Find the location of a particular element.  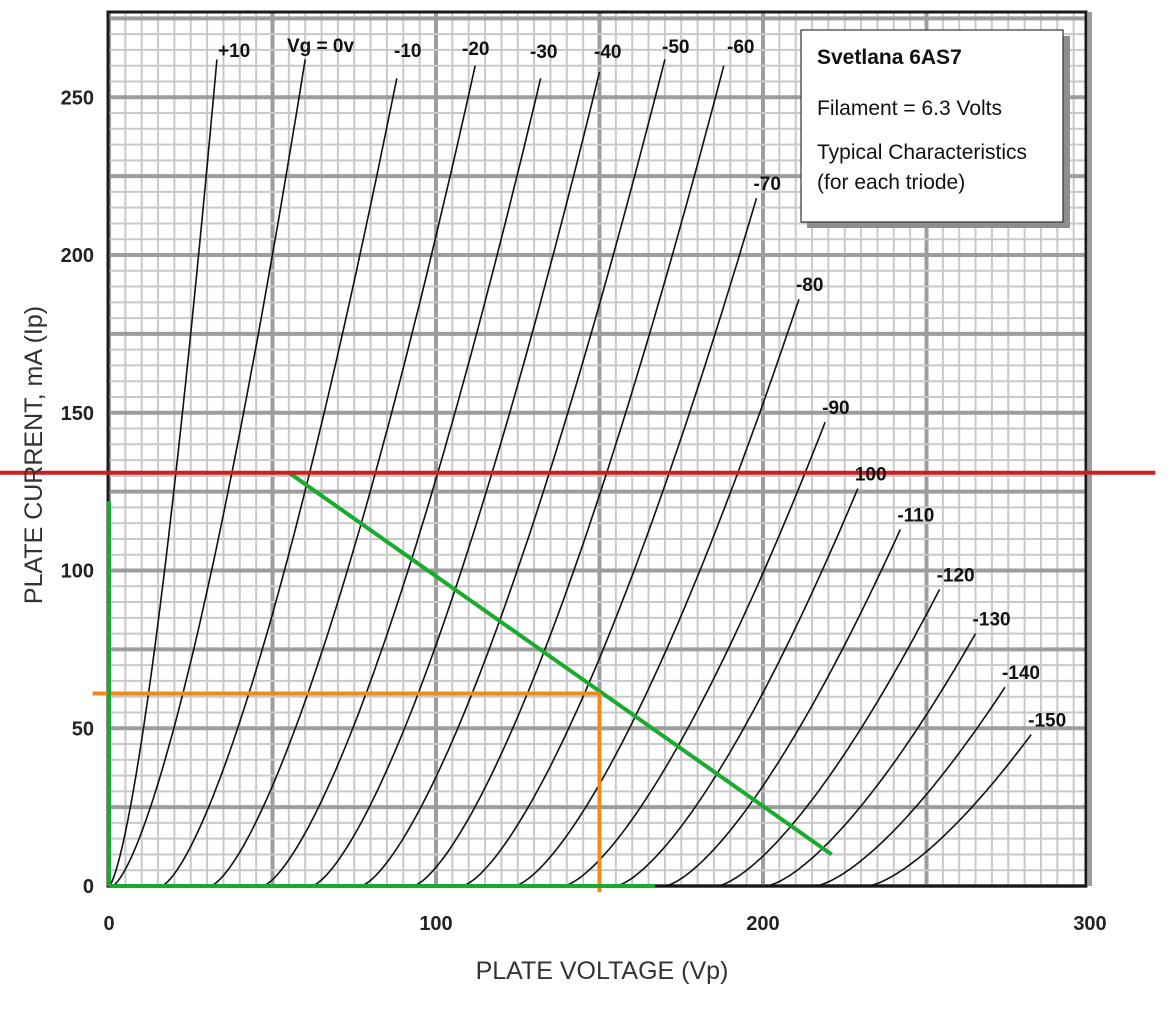

info-box-line: (for each triode) is located at coordinates (891, 182).